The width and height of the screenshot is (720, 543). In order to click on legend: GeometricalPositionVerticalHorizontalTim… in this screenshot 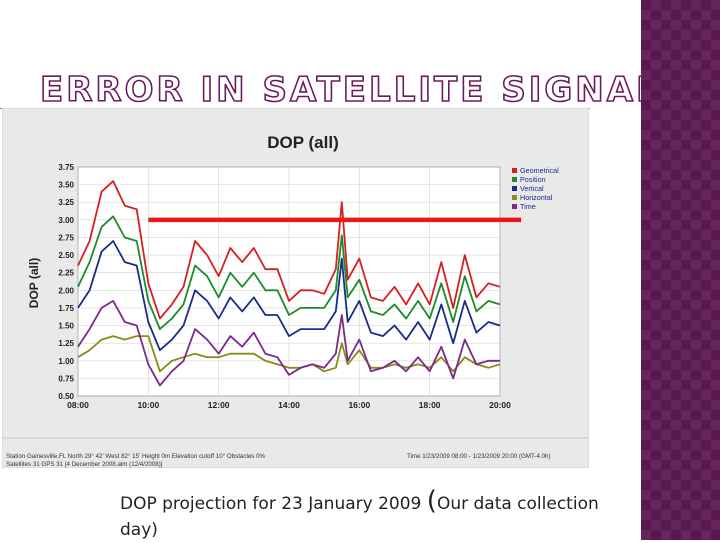, I will do `click(535, 188)`.